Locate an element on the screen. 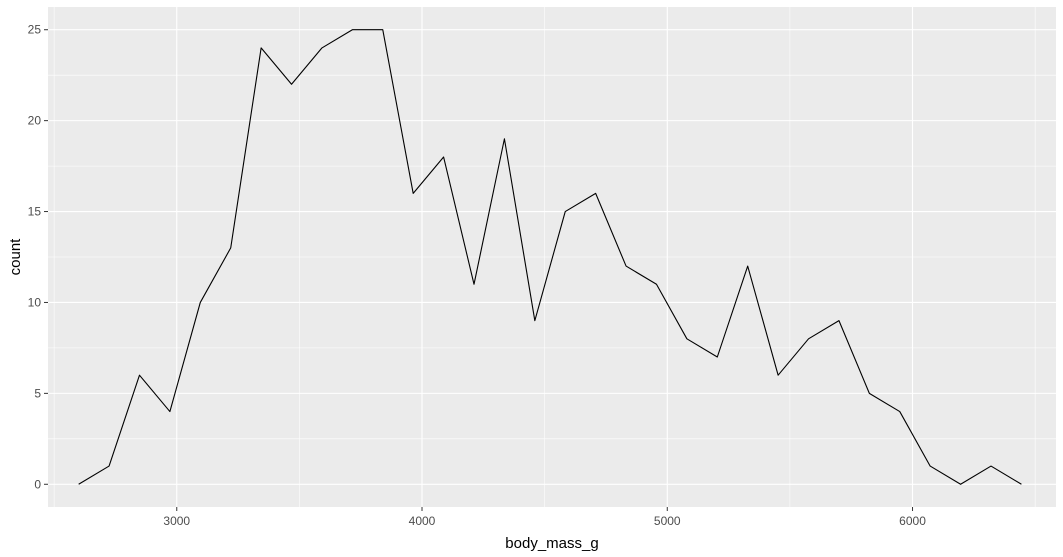 The height and width of the screenshot is (557, 1063). x-tick-label: 5000 is located at coordinates (667, 521).